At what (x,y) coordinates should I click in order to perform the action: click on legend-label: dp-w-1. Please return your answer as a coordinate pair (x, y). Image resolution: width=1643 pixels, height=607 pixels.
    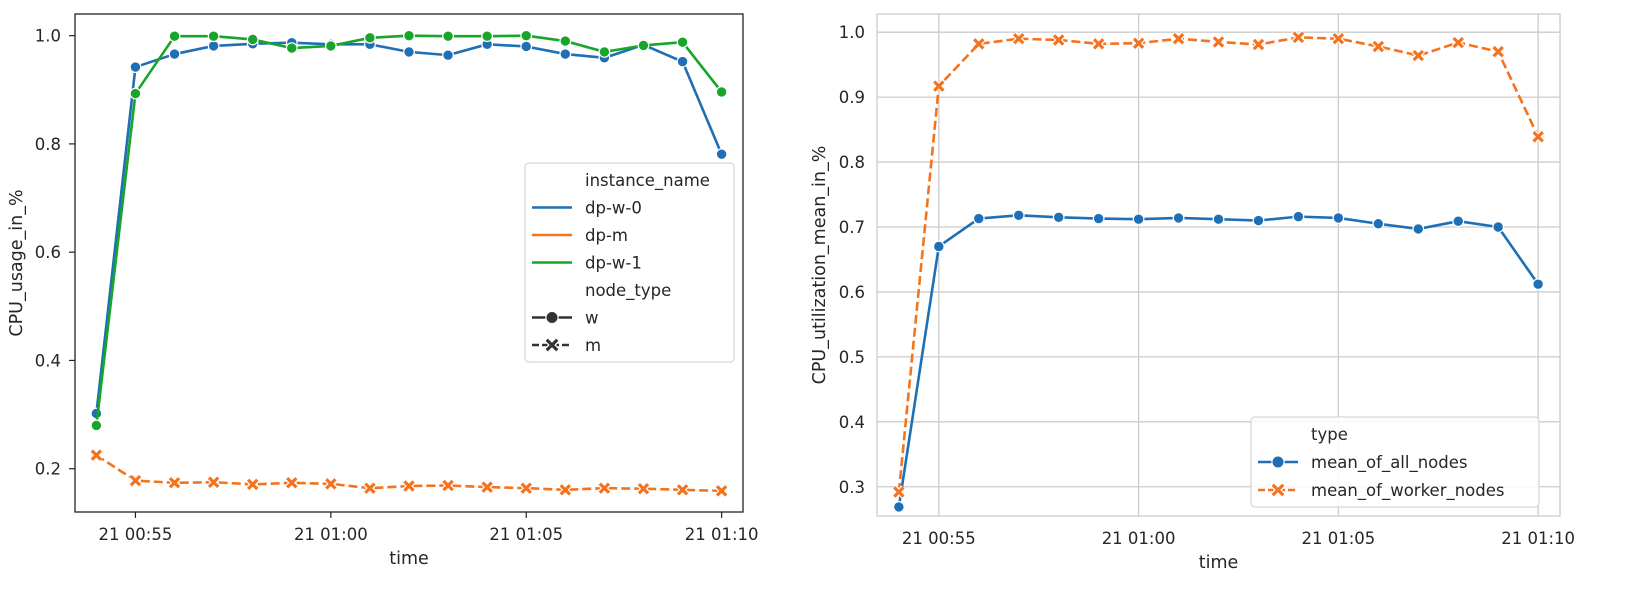
    Looking at the image, I should click on (613, 263).